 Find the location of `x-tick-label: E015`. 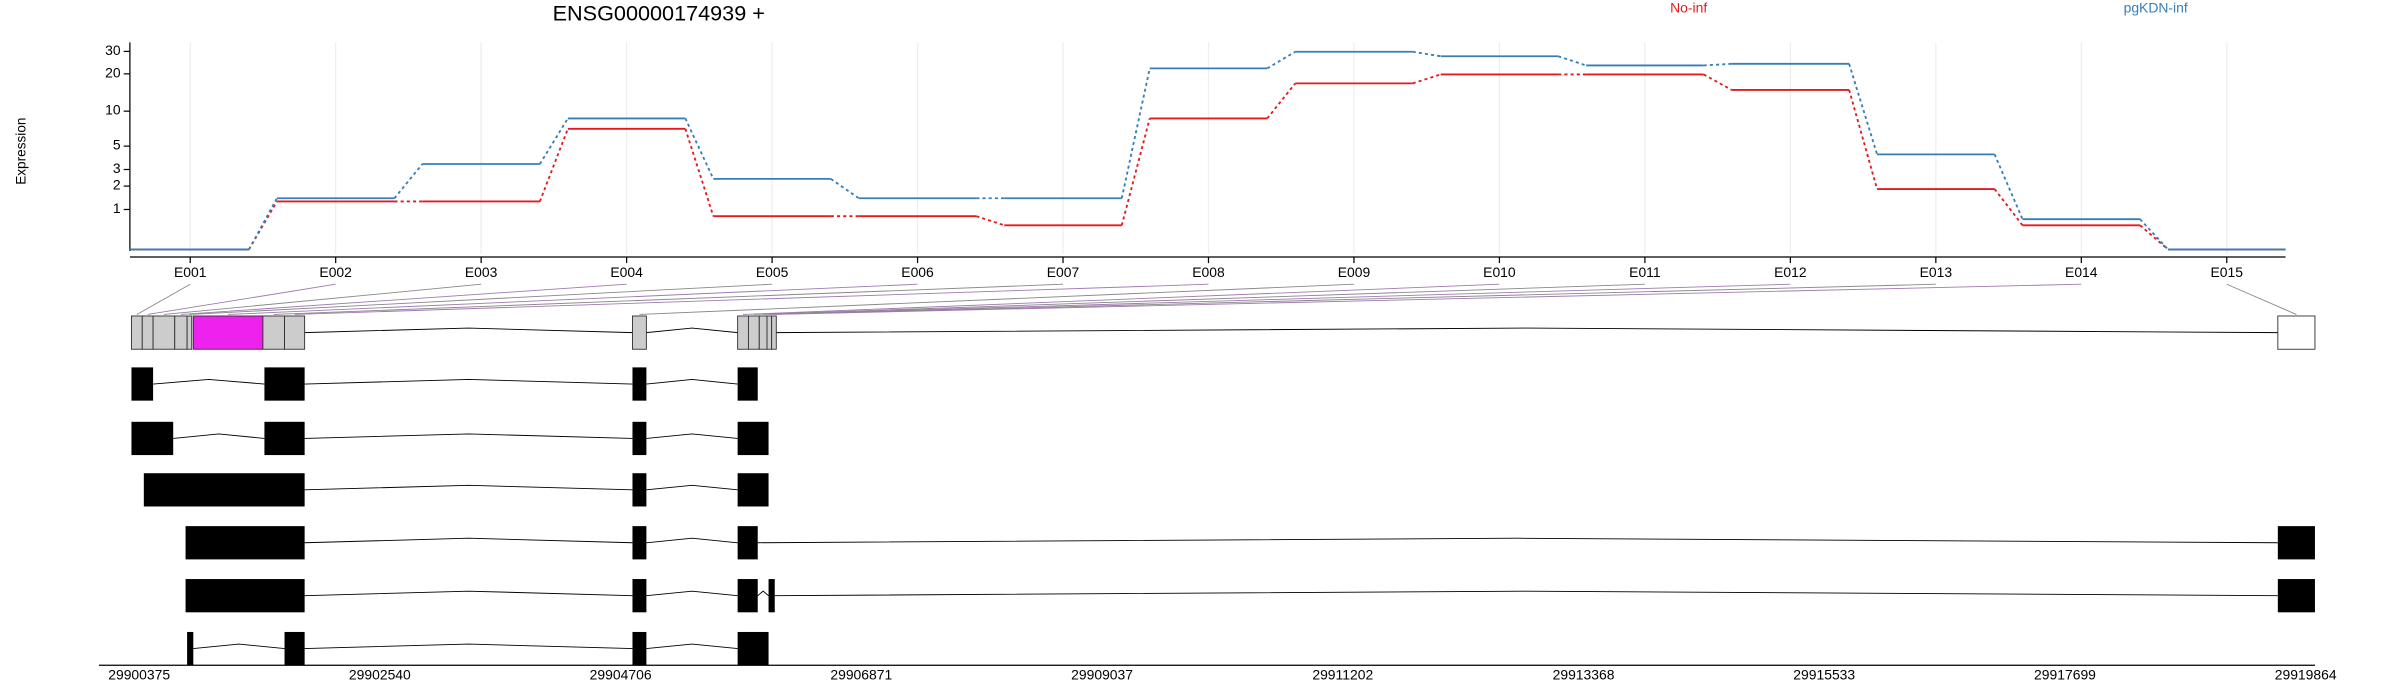

x-tick-label: E015 is located at coordinates (2227, 272).